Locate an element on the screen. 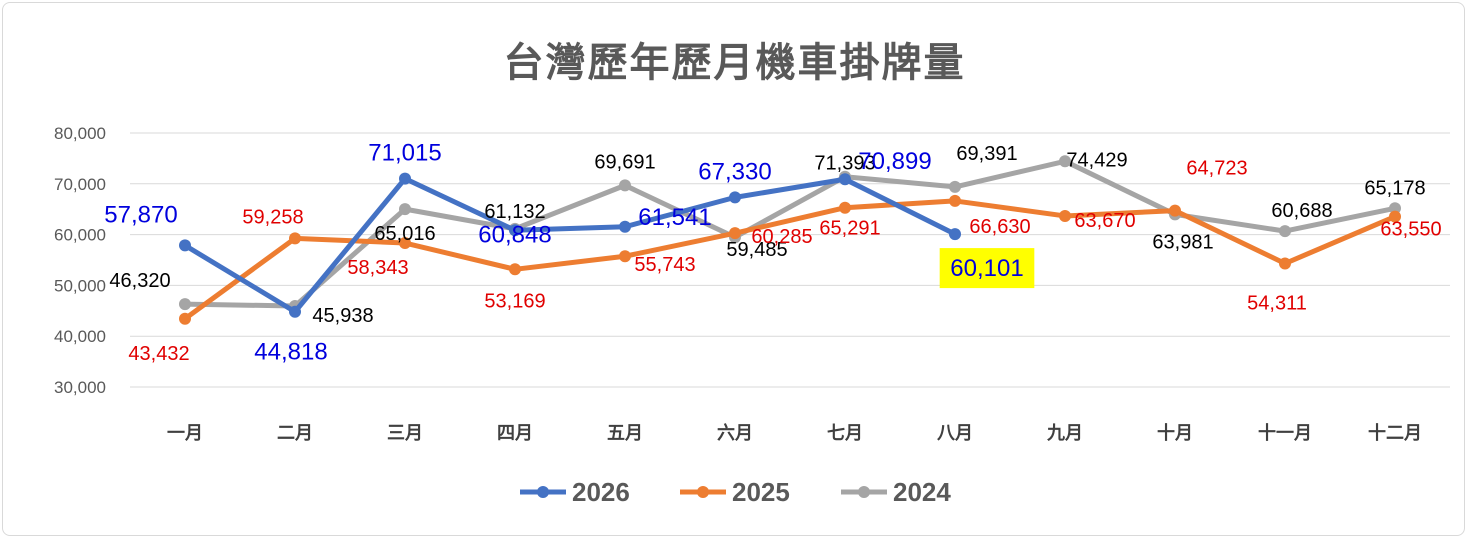 The image size is (1469, 540). legend-label-2026: 2026 is located at coordinates (601, 492).